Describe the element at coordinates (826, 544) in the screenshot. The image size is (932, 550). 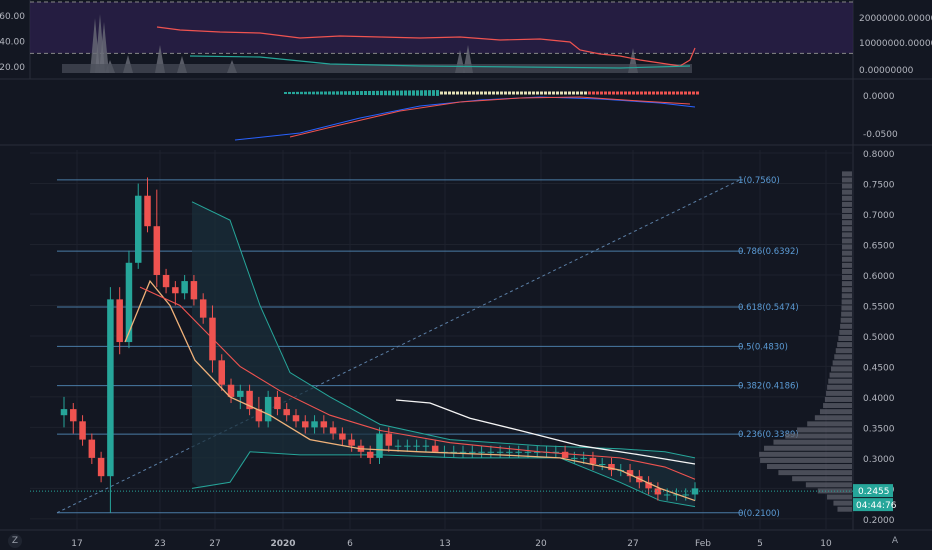
I see `time-tick-label: 10` at that location.